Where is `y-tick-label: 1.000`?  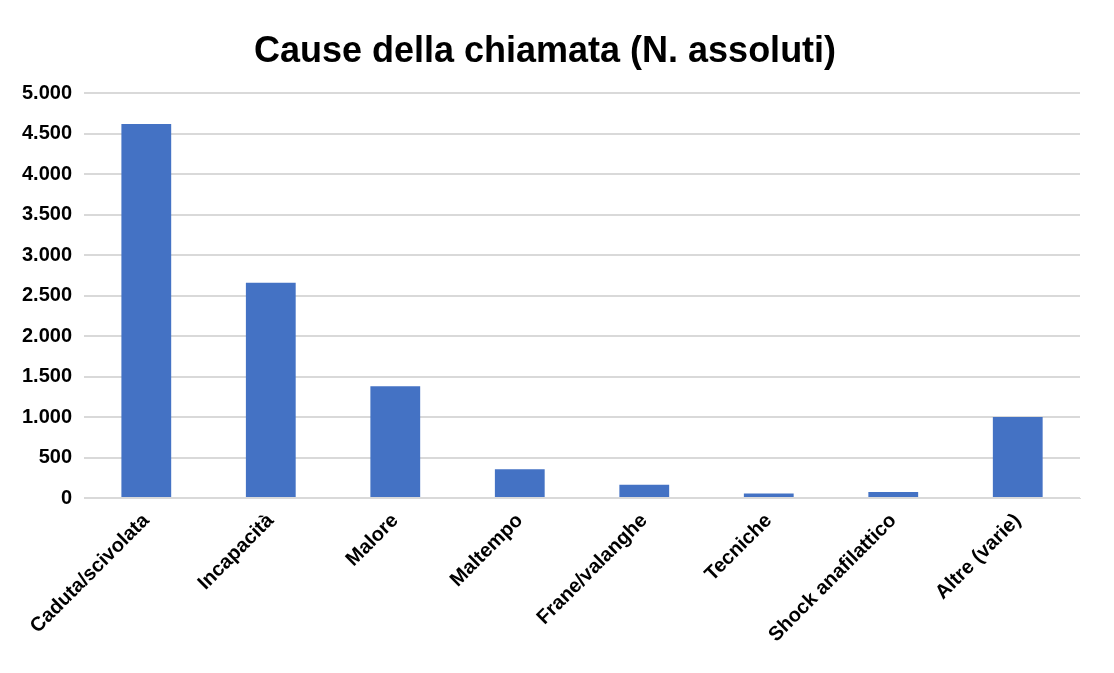
y-tick-label: 1.000 is located at coordinates (47, 415).